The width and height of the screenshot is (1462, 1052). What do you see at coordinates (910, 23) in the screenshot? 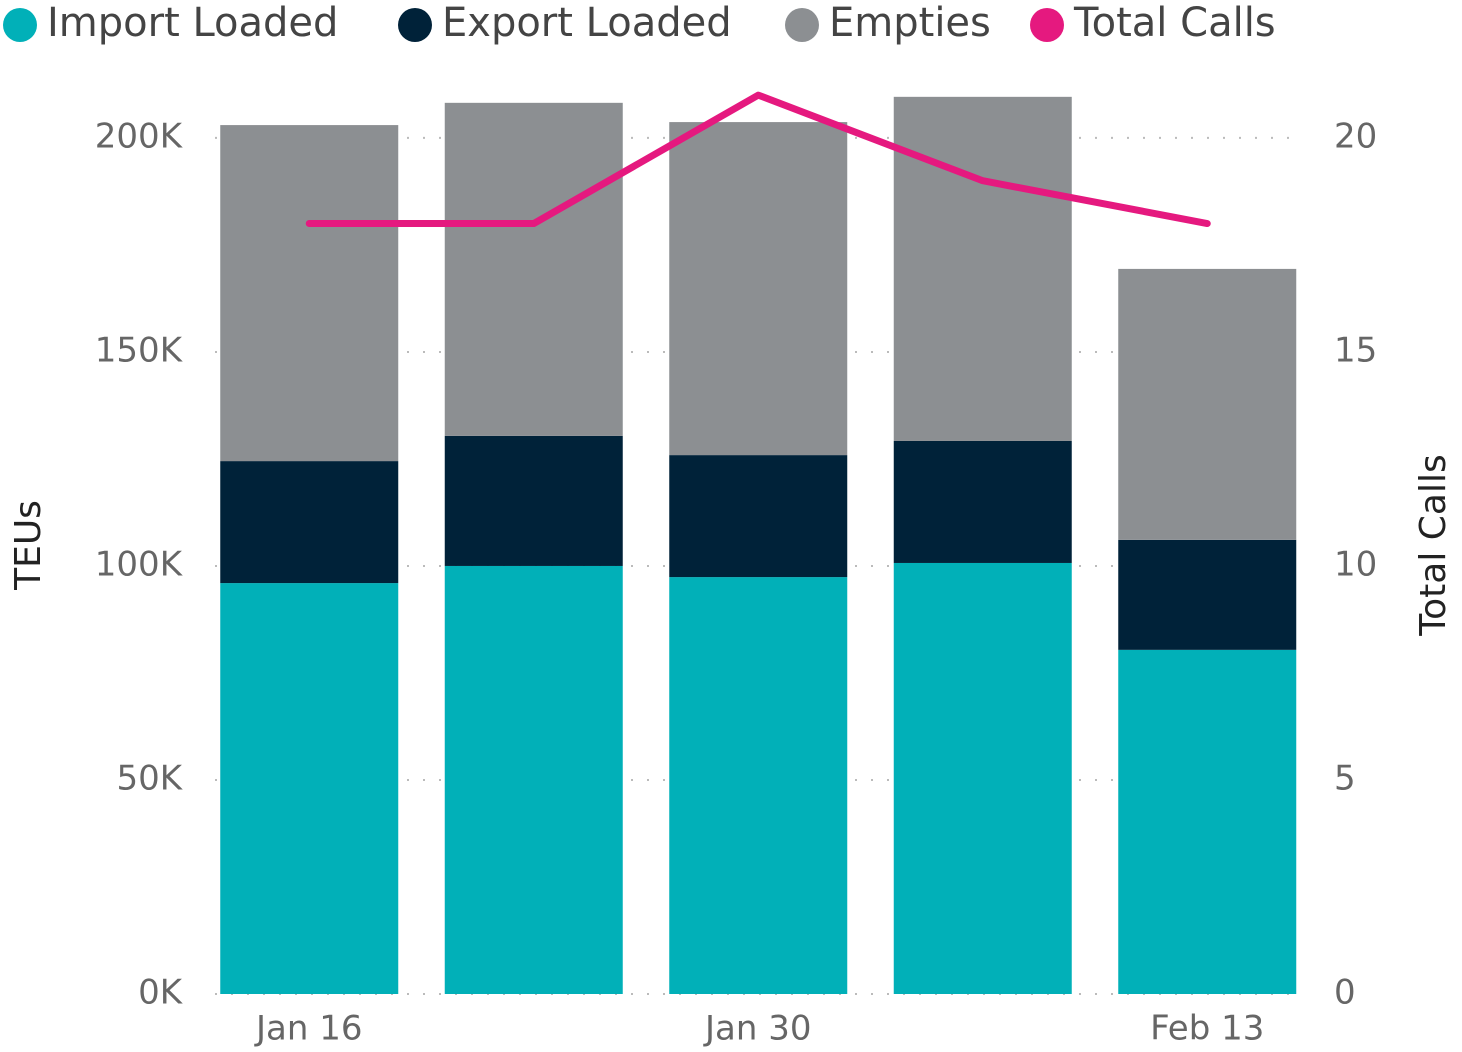
I see `legend-label: Empties` at bounding box center [910, 23].